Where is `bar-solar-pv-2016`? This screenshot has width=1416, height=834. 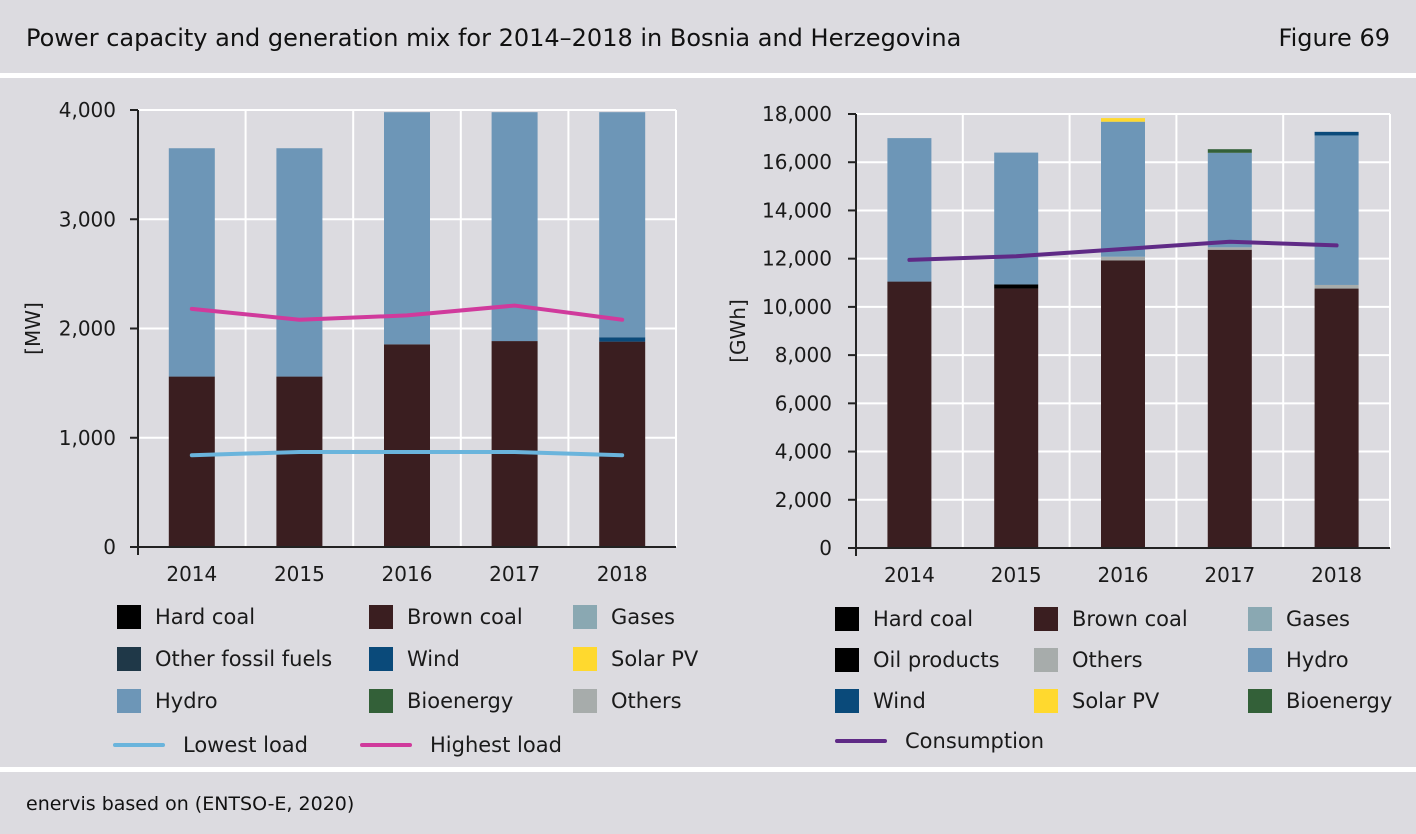
bar-solar-pv-2016 is located at coordinates (1123, 120).